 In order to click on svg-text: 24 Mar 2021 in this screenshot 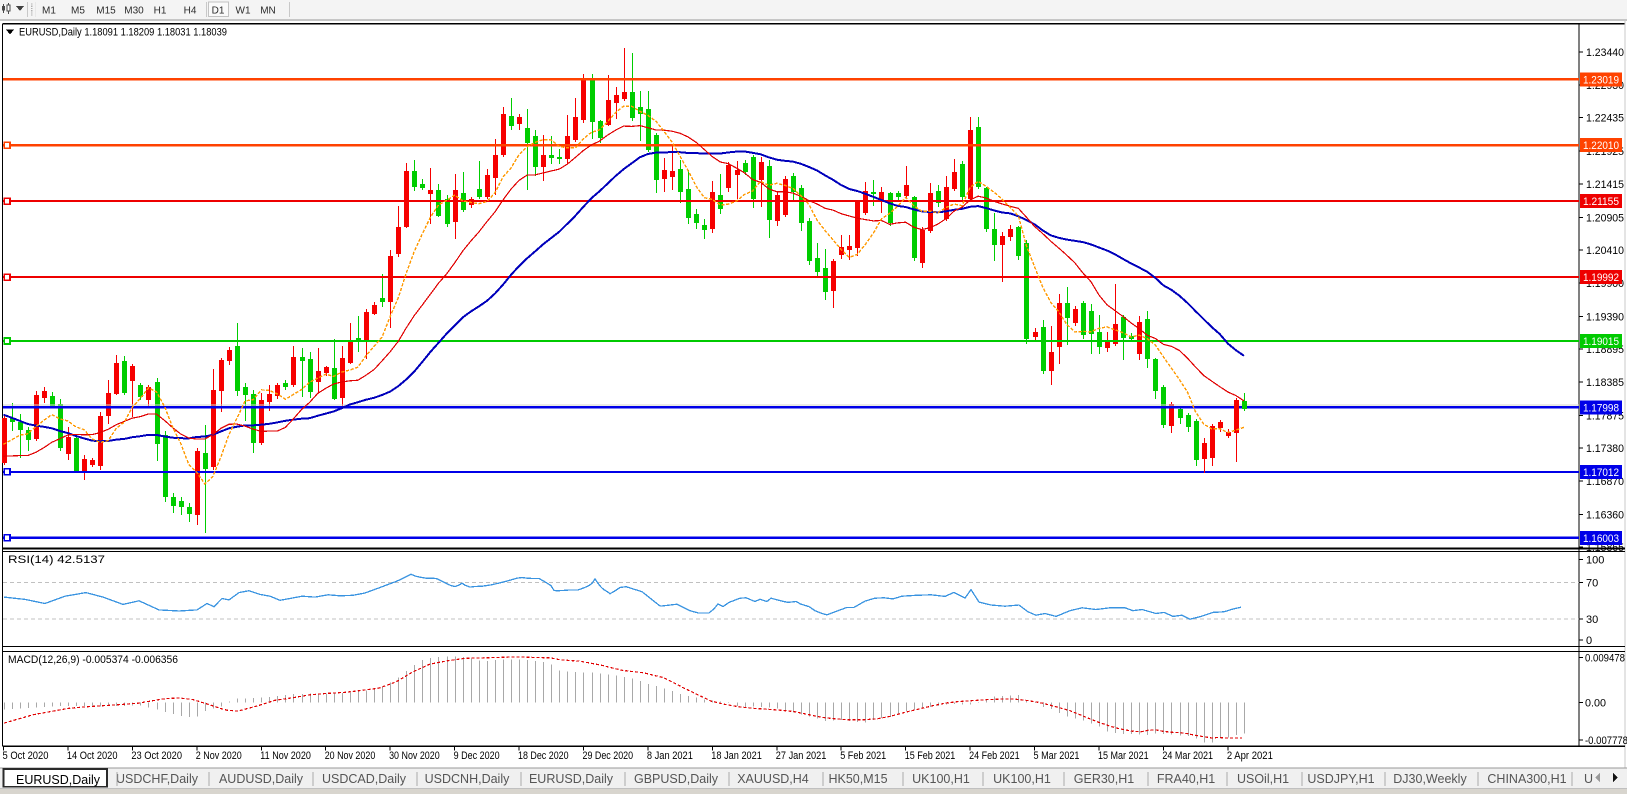, I will do `click(1187, 756)`.